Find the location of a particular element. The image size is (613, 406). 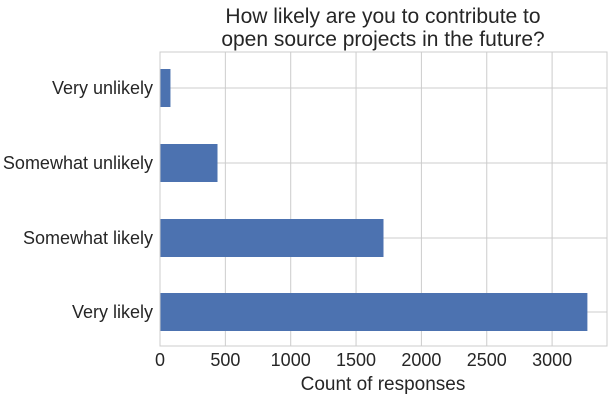

x-axis-label: Count of responses is located at coordinates (383, 384).